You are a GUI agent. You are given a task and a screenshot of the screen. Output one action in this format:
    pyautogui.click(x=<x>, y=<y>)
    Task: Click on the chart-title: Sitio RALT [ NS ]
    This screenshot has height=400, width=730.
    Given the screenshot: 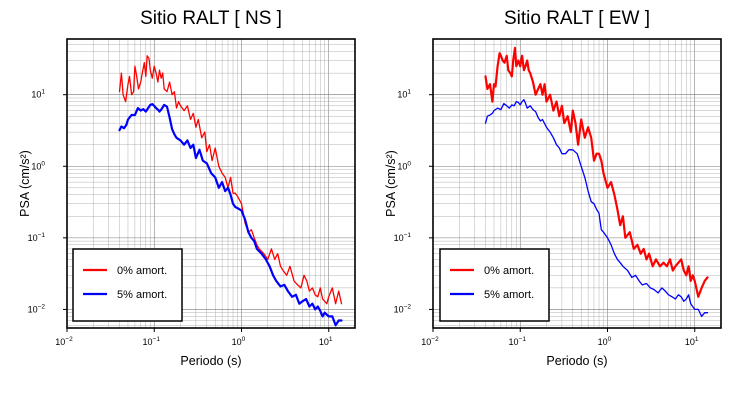 What is the action you would take?
    pyautogui.click(x=211, y=18)
    